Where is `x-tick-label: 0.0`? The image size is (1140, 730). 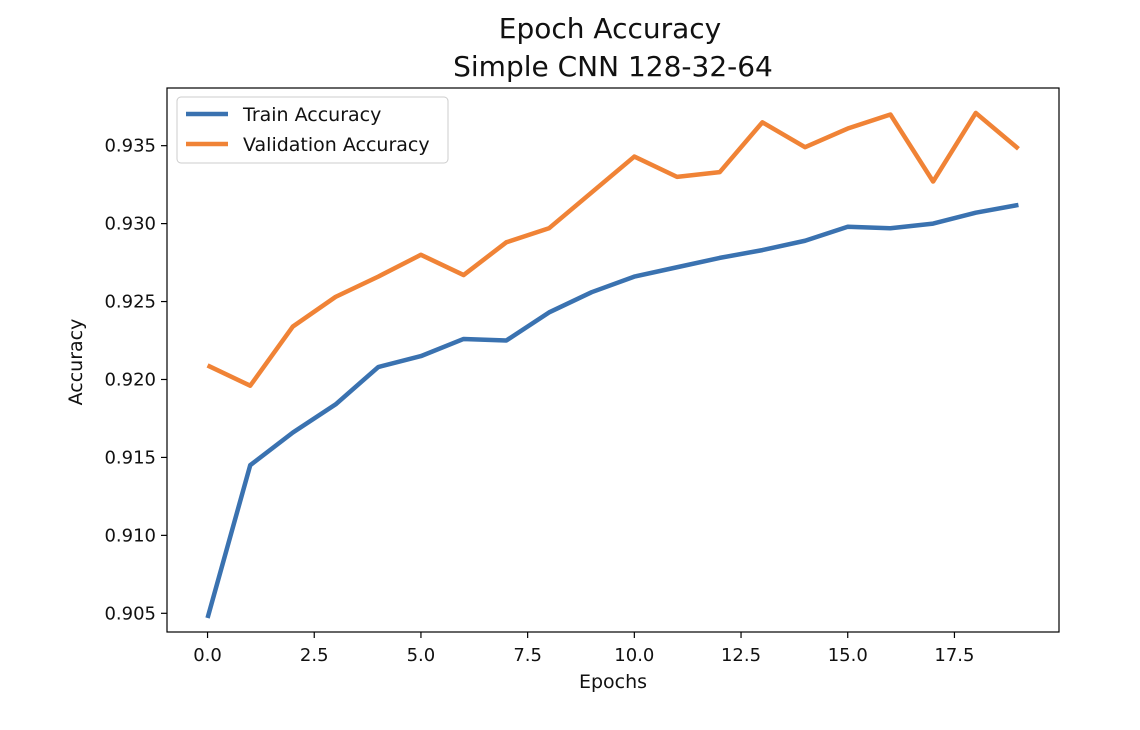 x-tick-label: 0.0 is located at coordinates (207, 655).